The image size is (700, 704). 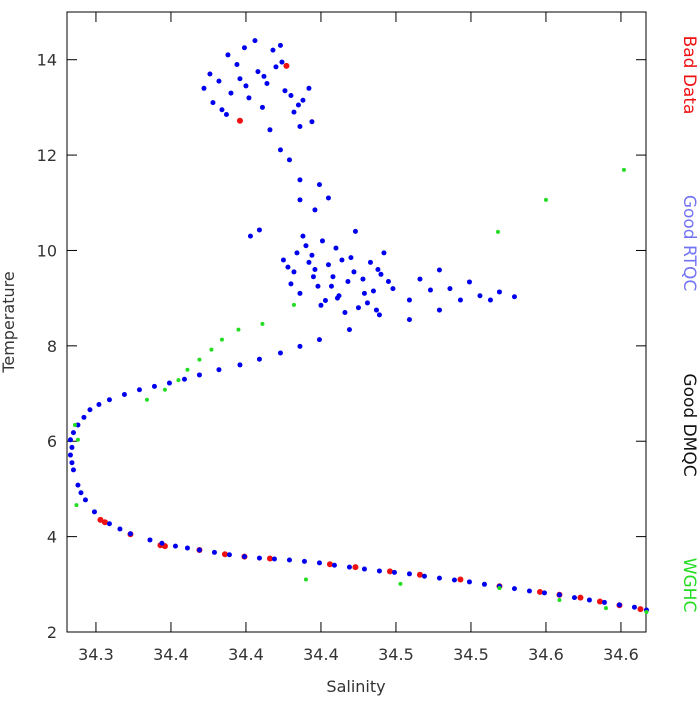 What do you see at coordinates (689, 424) in the screenshot?
I see `legend-entry: Good DMQC` at bounding box center [689, 424].